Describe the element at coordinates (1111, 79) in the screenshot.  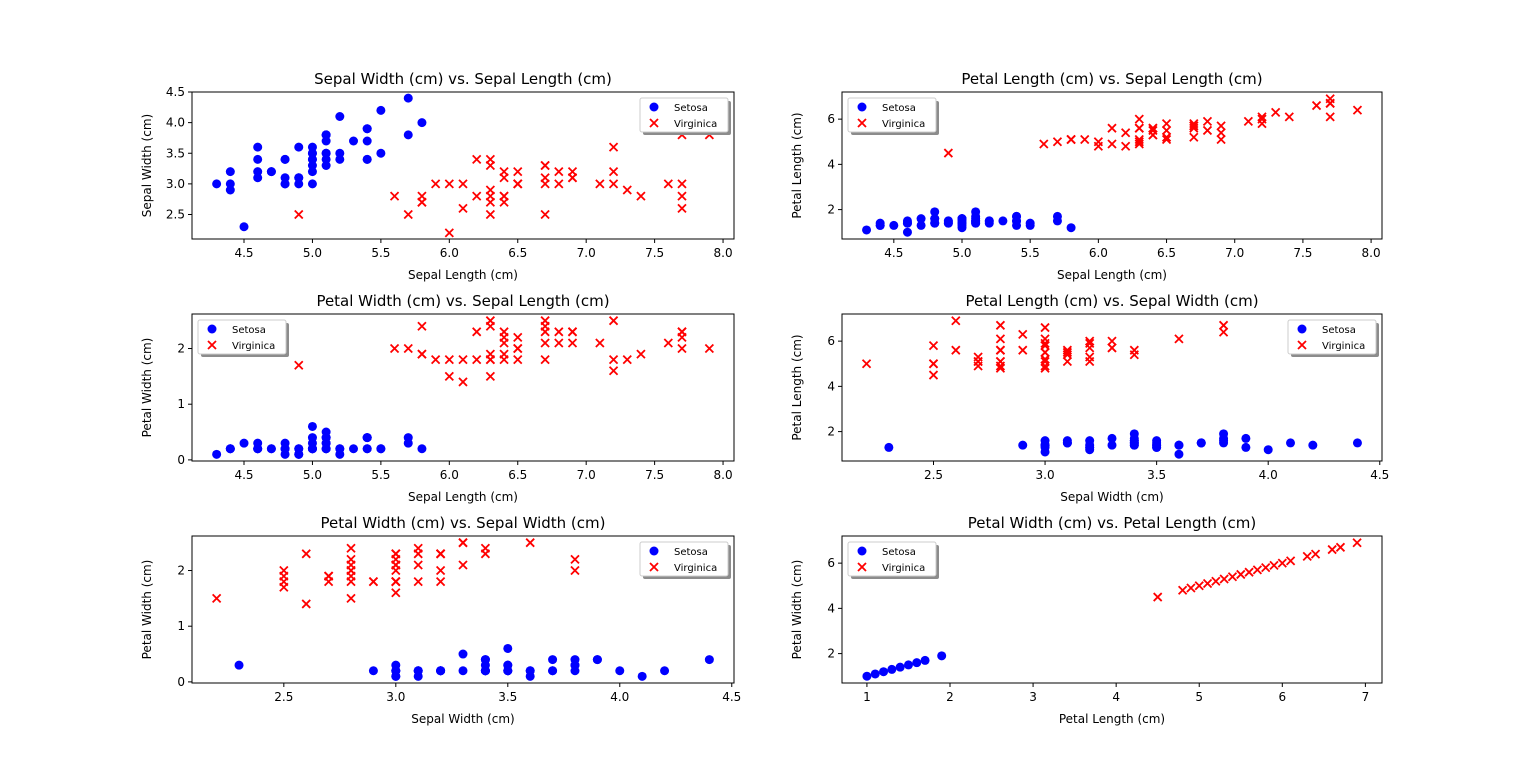
I see `chart-title: Petal Length (cm) vs. Sepal Length (cm)` at that location.